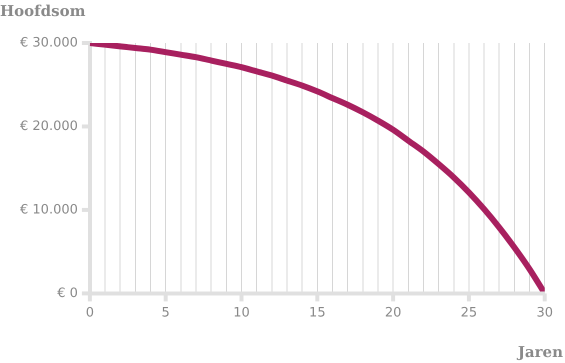 The image size is (565, 363). I want to click on x-tick-label: 5, so click(166, 313).